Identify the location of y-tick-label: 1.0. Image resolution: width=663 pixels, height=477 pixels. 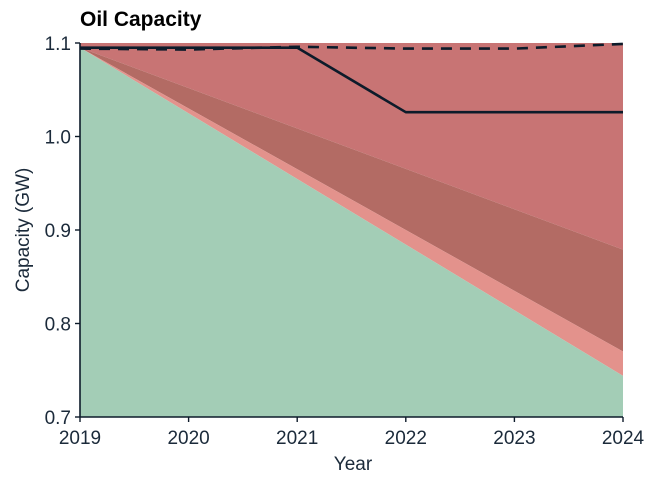
(58, 138).